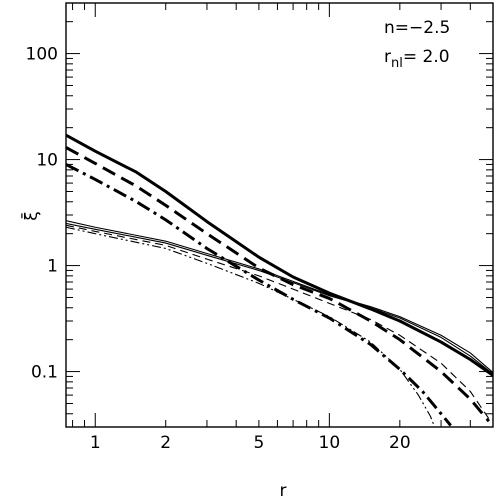 The image size is (496, 501). What do you see at coordinates (283, 491) in the screenshot?
I see `x-axis-label: r` at bounding box center [283, 491].